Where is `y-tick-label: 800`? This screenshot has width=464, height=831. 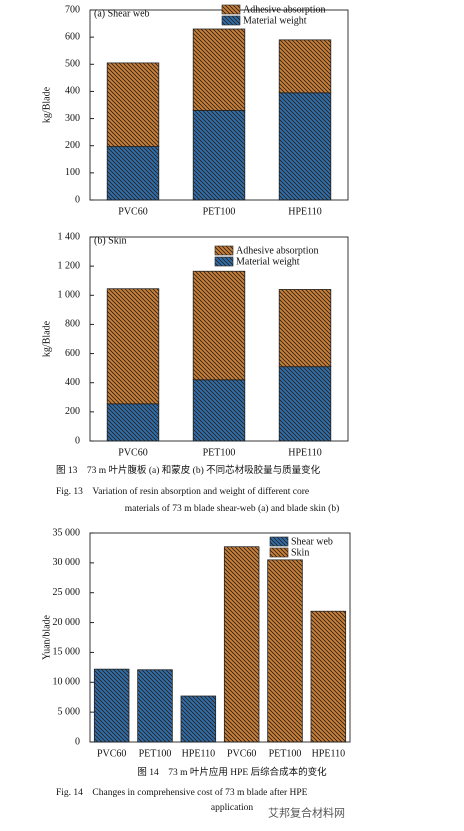
y-tick-label: 800 is located at coordinates (72, 324).